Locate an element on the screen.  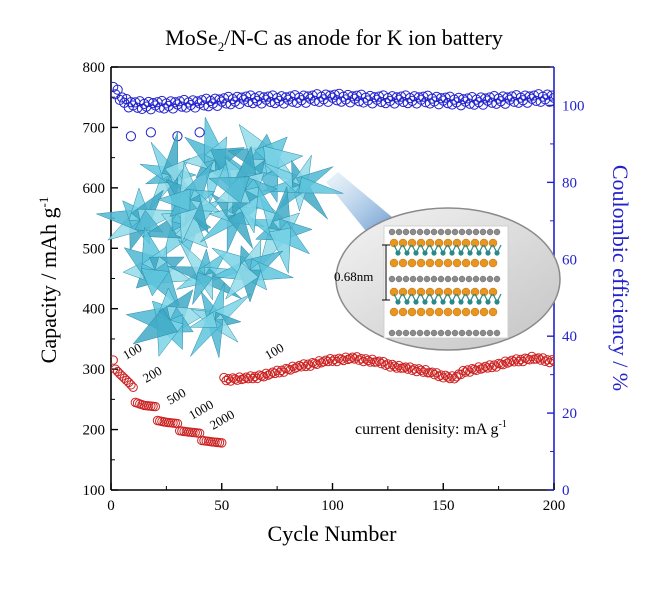
zoom-beam is located at coordinates (362, 204).